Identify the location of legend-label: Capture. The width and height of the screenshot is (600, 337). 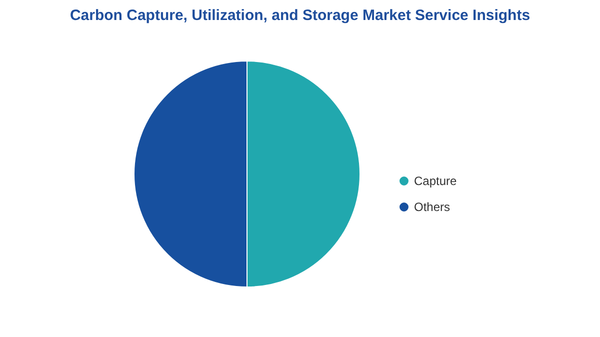
(436, 181).